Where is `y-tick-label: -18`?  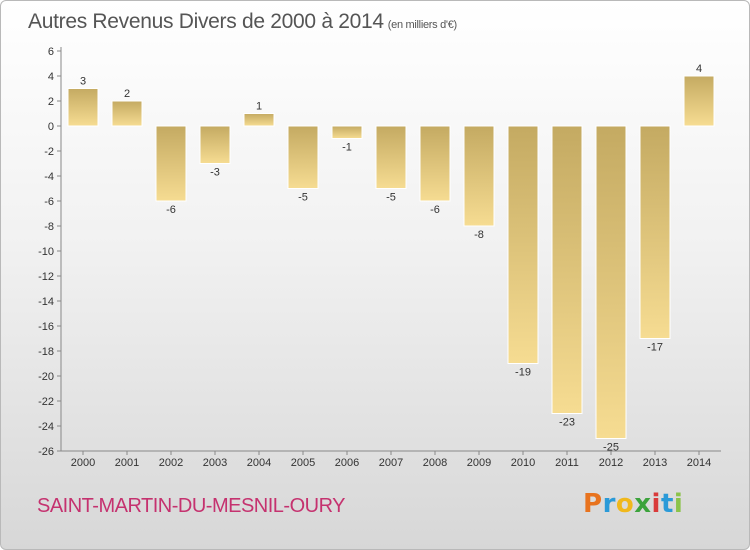 y-tick-label: -18 is located at coordinates (46, 352).